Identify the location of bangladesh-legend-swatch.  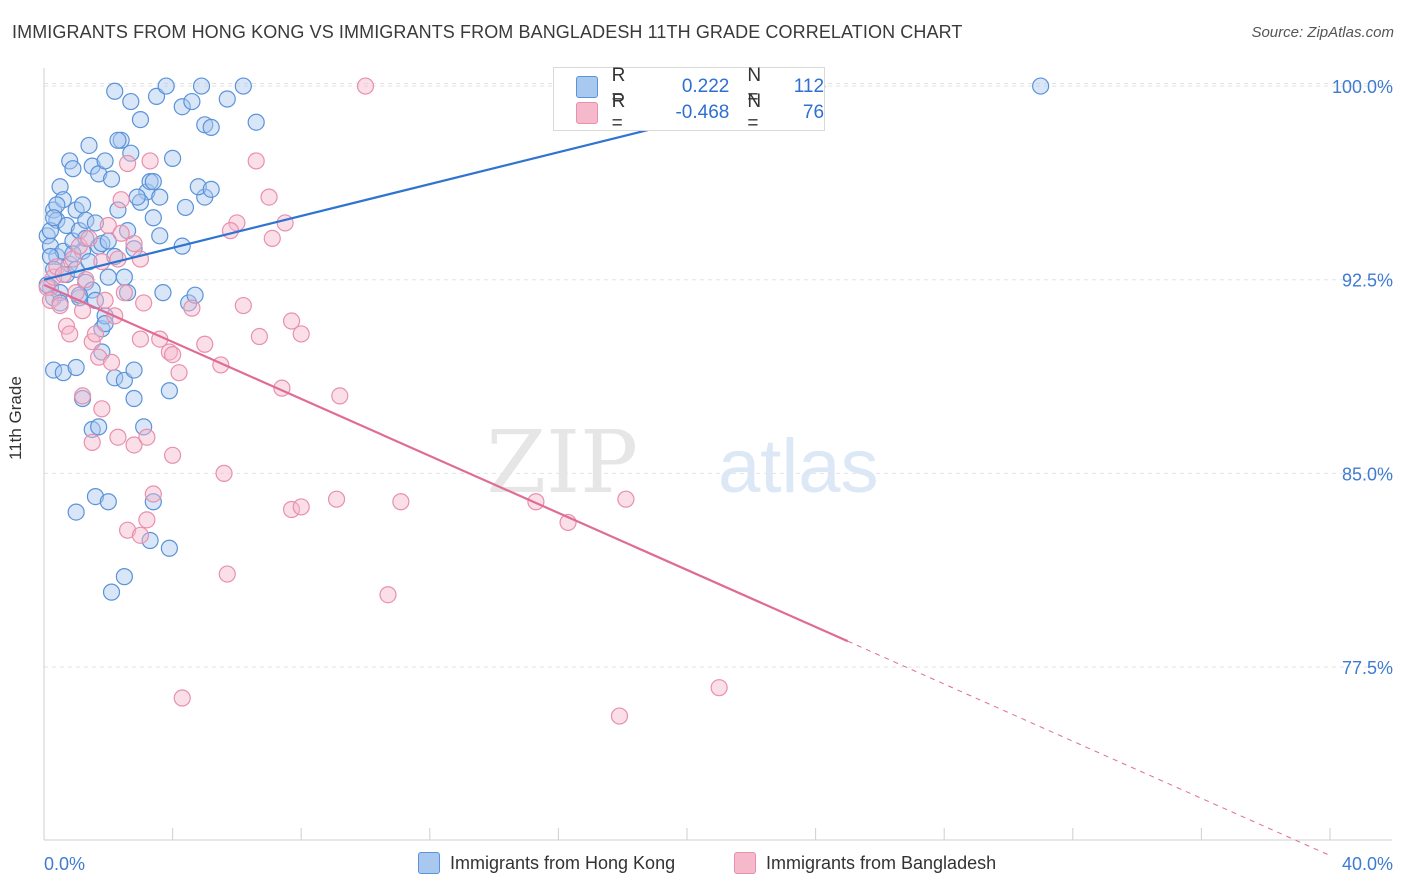
(745, 863).